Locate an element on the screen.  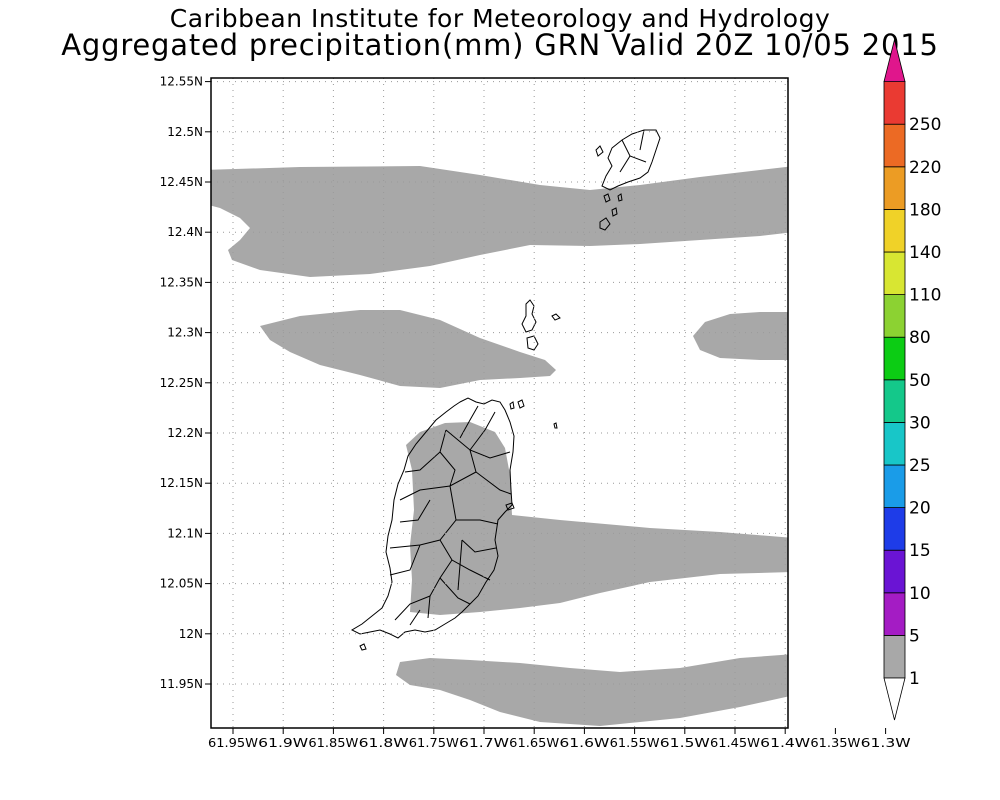
lon-tick-label: 61.75W is located at coordinates (434, 743).